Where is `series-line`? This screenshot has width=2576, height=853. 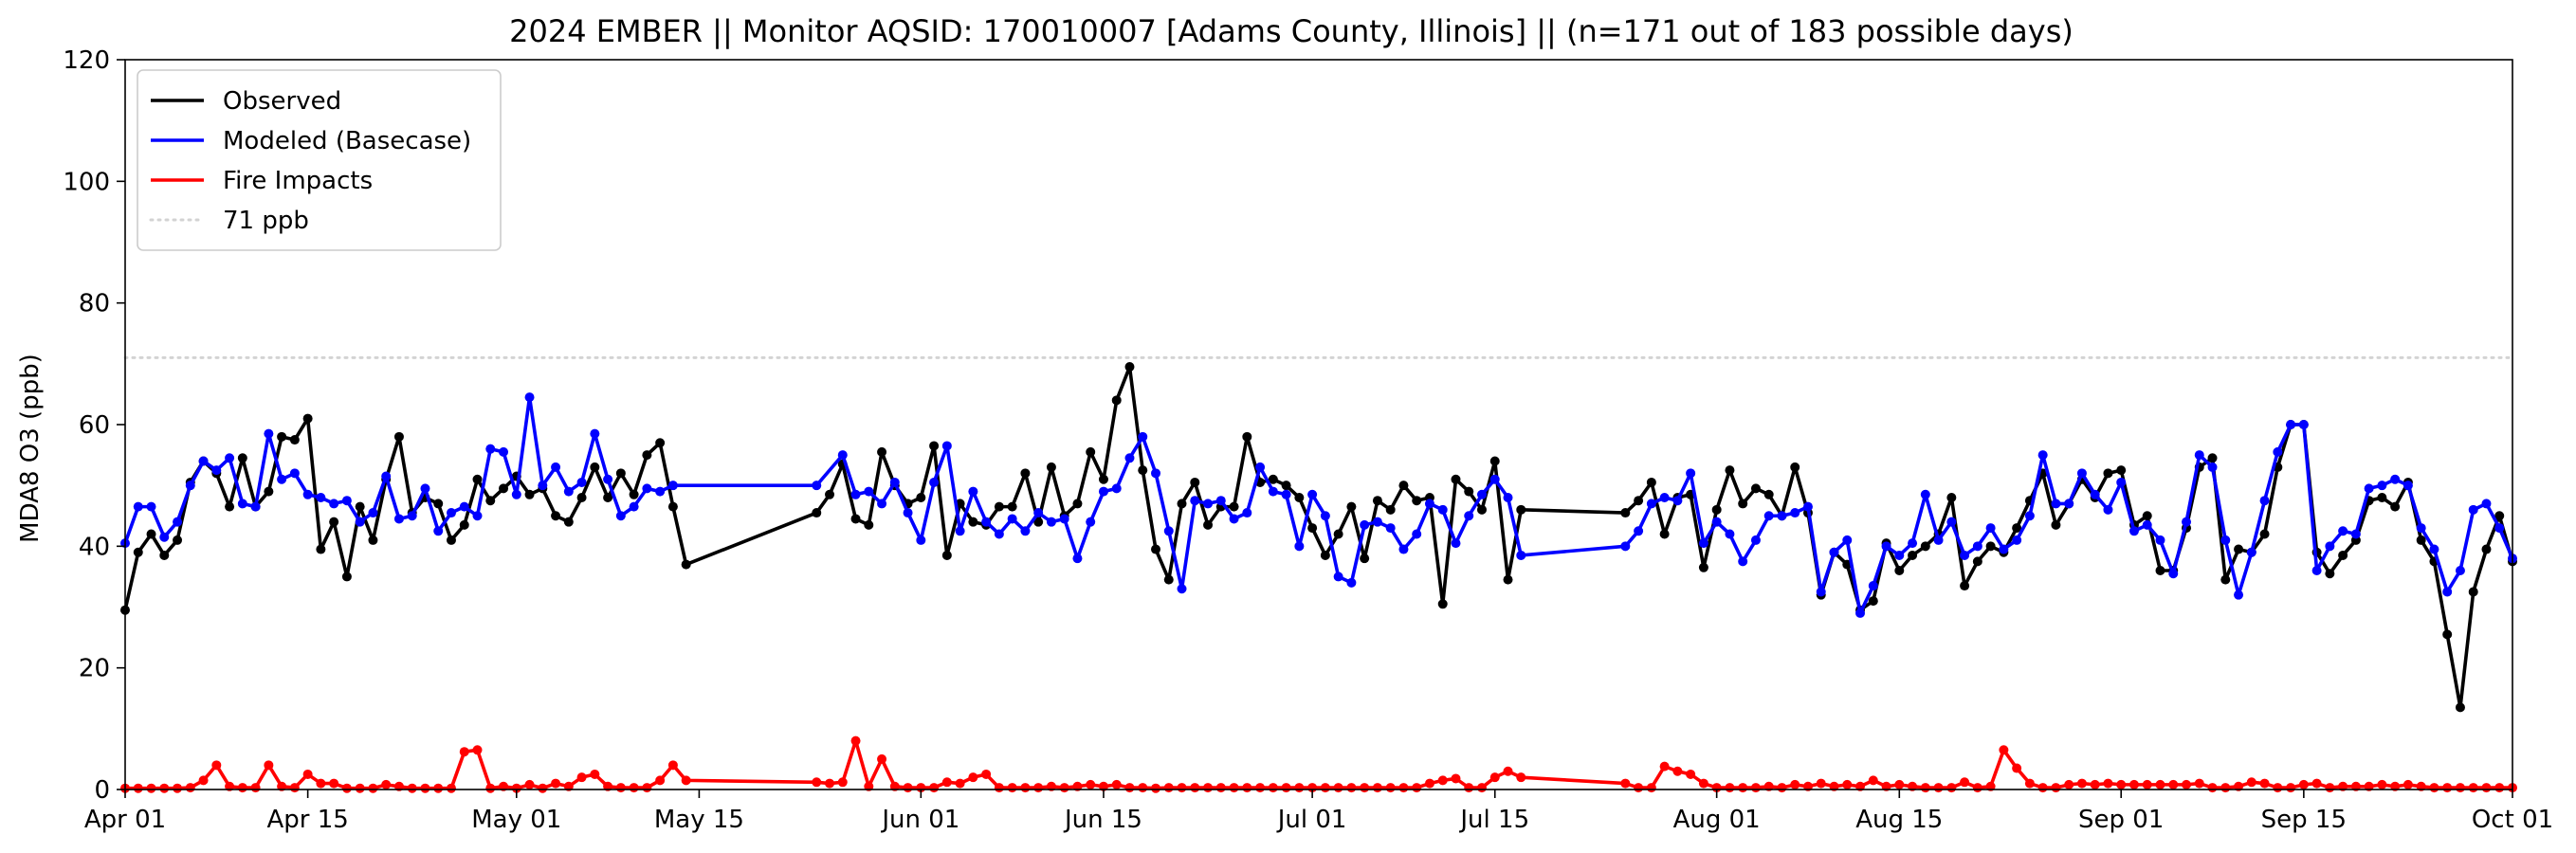 series-line is located at coordinates (1318, 764).